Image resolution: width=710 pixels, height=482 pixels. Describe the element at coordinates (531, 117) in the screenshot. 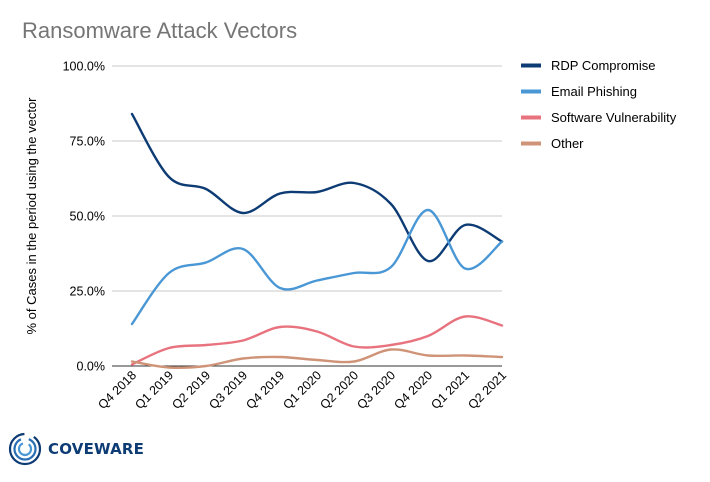

I see `legend-swatch-software-vulnerability` at that location.